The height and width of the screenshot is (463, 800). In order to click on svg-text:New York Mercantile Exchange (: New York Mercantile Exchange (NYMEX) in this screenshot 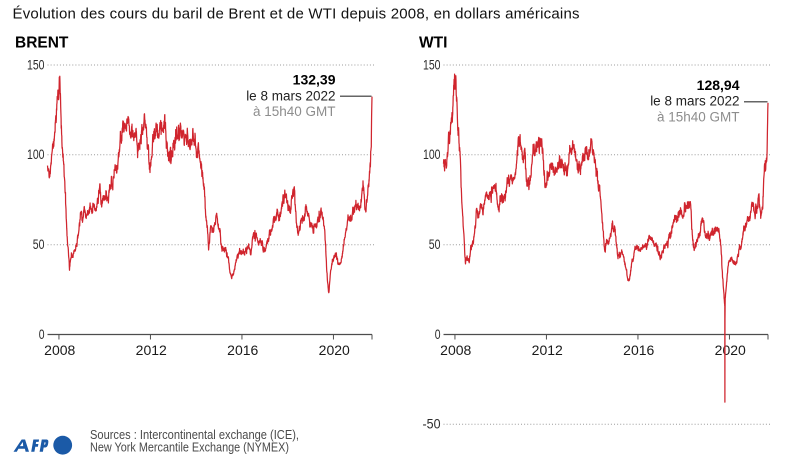, I will do `click(189, 447)`.